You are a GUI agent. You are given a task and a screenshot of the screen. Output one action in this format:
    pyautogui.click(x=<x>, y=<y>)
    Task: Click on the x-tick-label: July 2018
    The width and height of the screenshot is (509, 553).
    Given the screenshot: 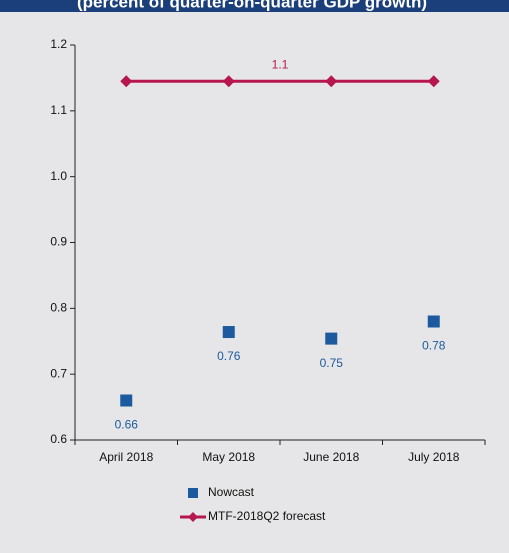 What is the action you would take?
    pyautogui.click(x=434, y=457)
    